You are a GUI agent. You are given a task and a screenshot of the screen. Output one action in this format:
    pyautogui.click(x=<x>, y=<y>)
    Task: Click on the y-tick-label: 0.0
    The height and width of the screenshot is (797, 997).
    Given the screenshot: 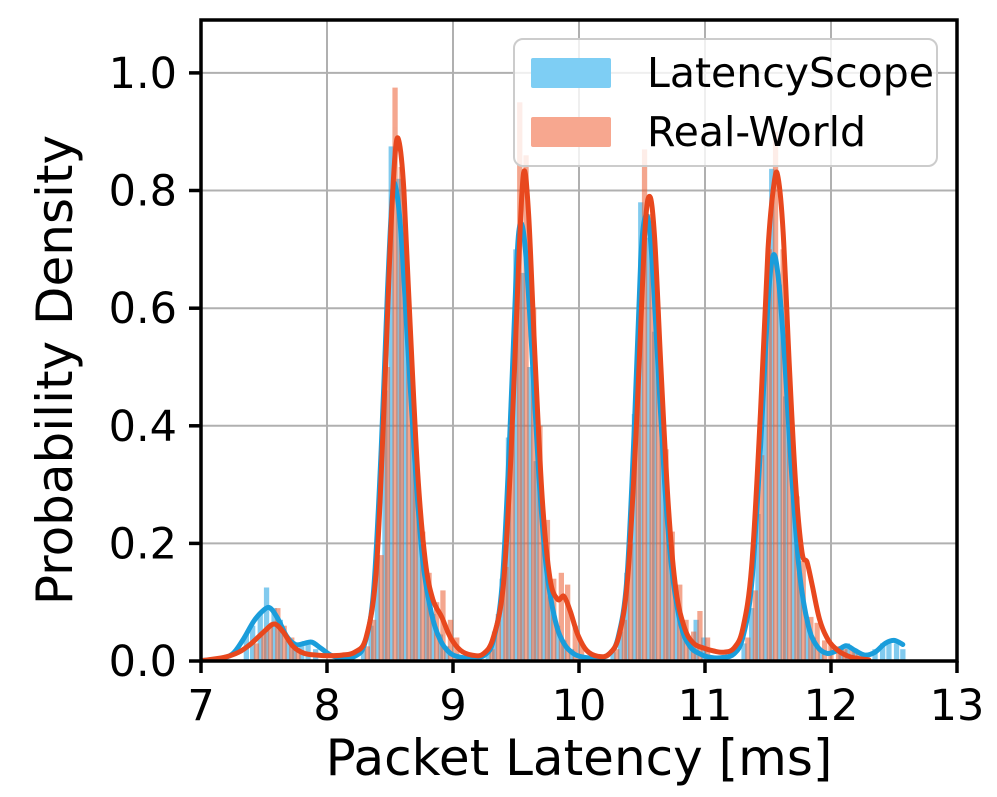 What is the action you would take?
    pyautogui.click(x=143, y=662)
    